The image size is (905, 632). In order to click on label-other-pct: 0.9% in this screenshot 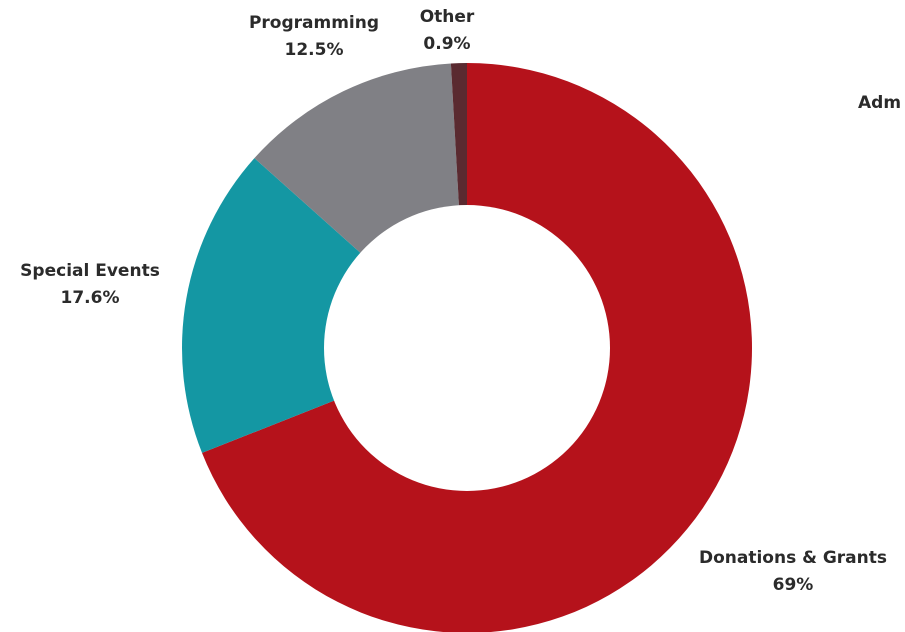, I will do `click(446, 44)`.